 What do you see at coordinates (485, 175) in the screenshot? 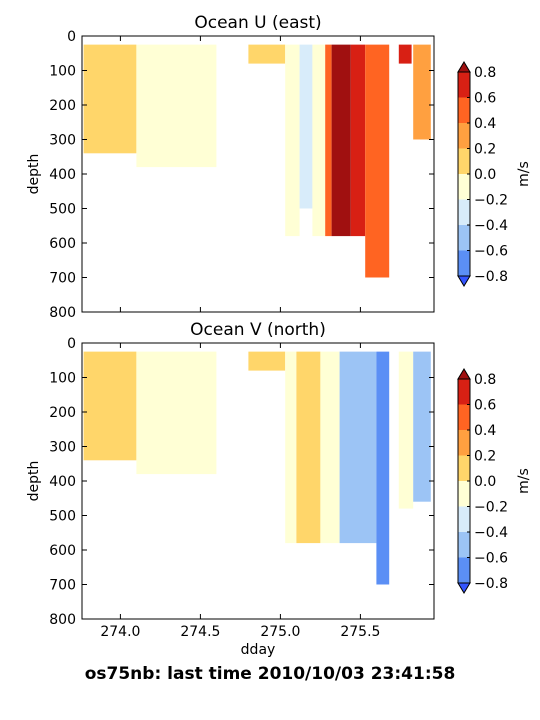
I see `colorbar-tick-label: 0.0` at bounding box center [485, 175].